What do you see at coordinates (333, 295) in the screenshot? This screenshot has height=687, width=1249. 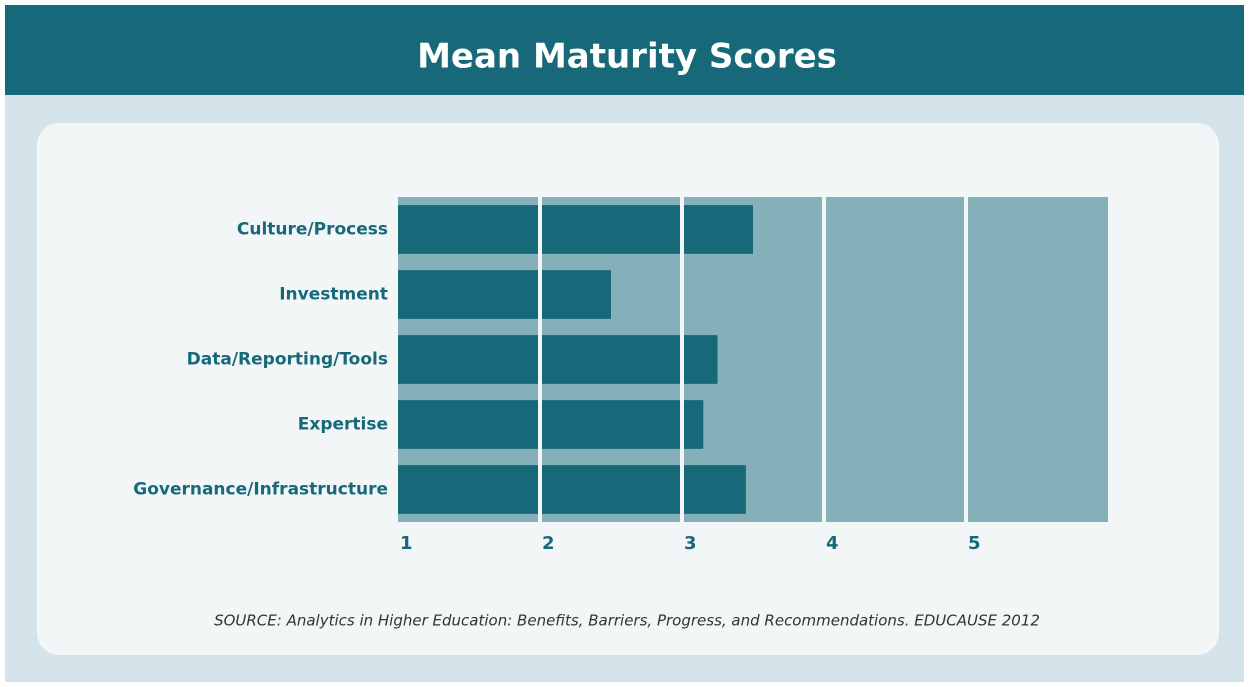 I see `y-tick-label: Investment` at bounding box center [333, 295].